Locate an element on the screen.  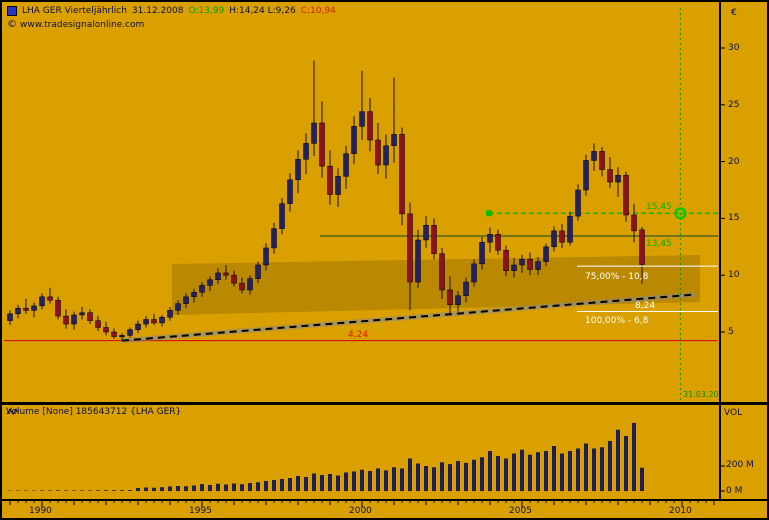
fib-100-label: 100,00% - 6,8 is located at coordinates (617, 321).